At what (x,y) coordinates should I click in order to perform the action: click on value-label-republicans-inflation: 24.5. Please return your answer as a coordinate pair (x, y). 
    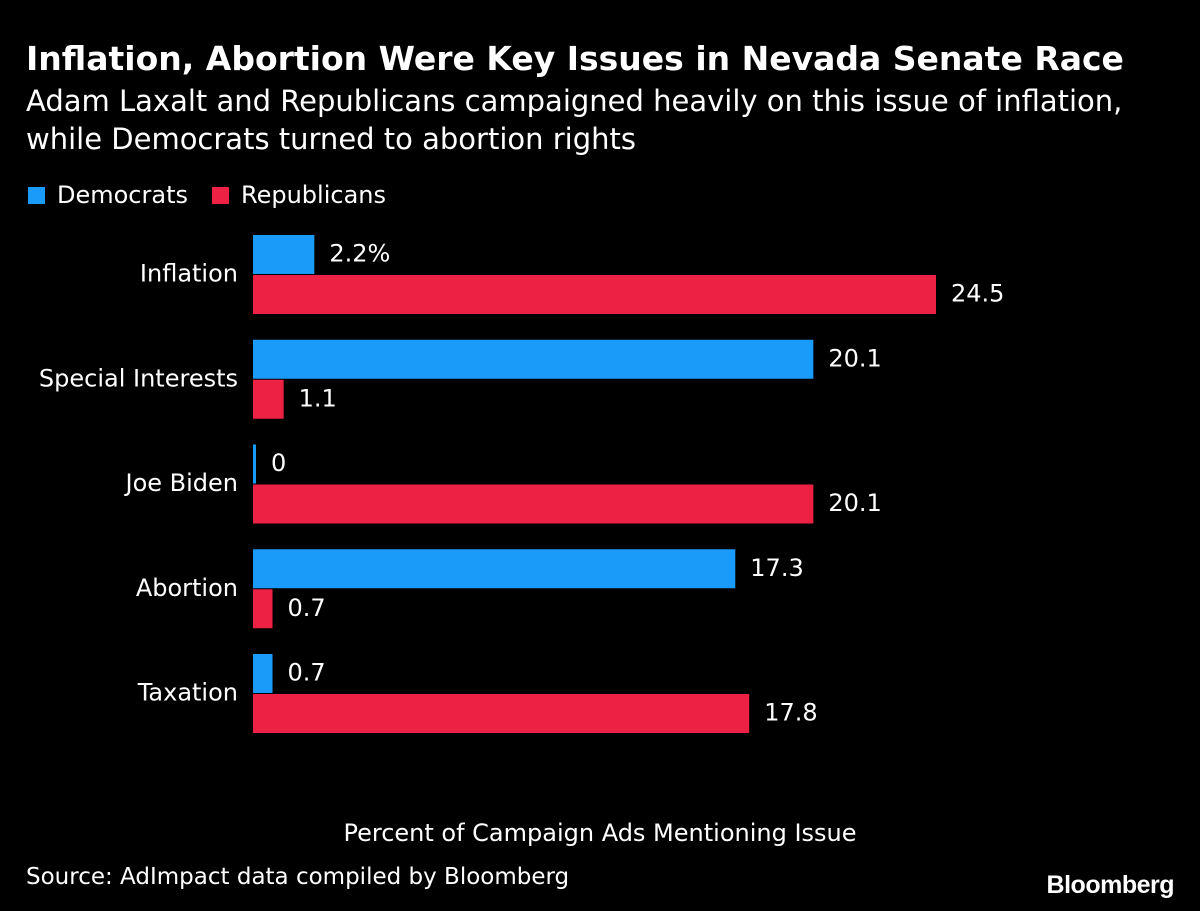
    Looking at the image, I should click on (977, 294).